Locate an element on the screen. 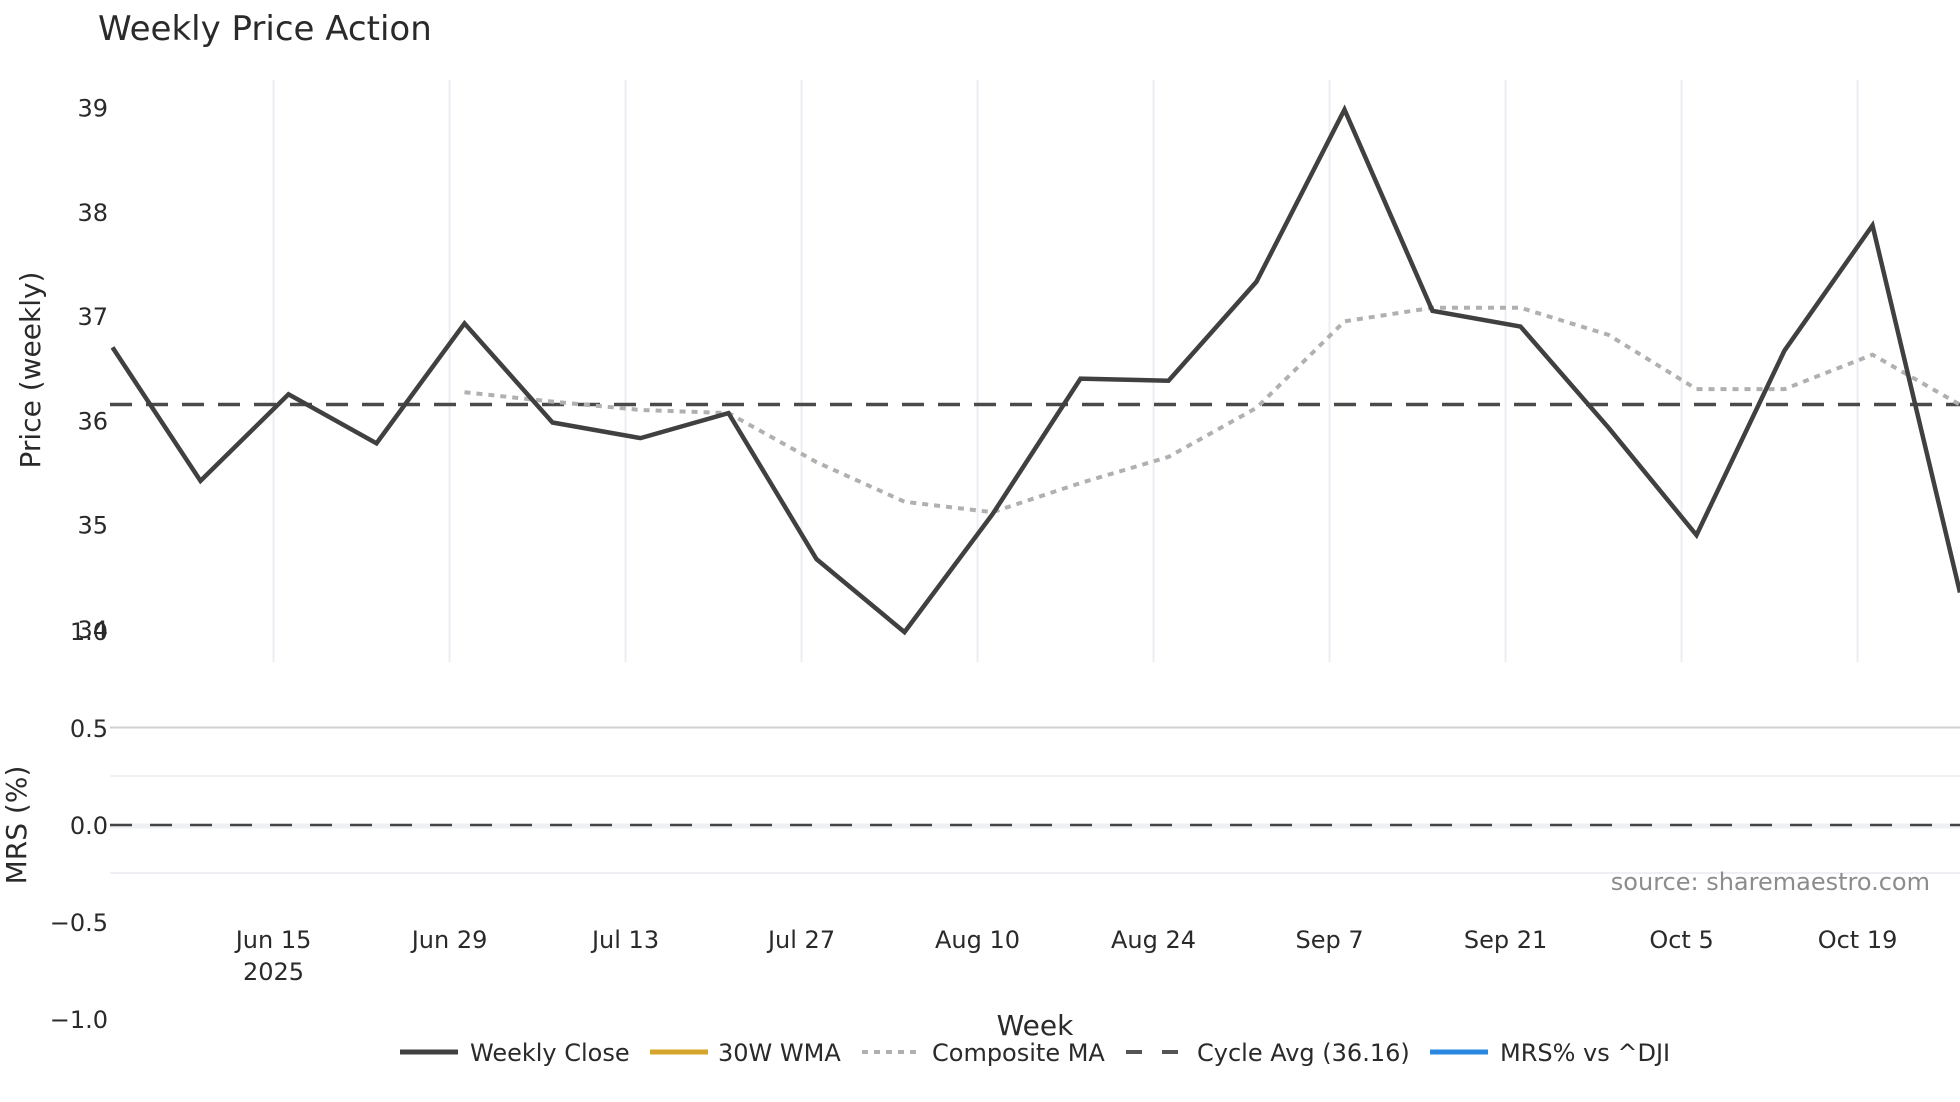 The height and width of the screenshot is (1102, 1960). x-tick-label: Aug 10 is located at coordinates (977, 940).